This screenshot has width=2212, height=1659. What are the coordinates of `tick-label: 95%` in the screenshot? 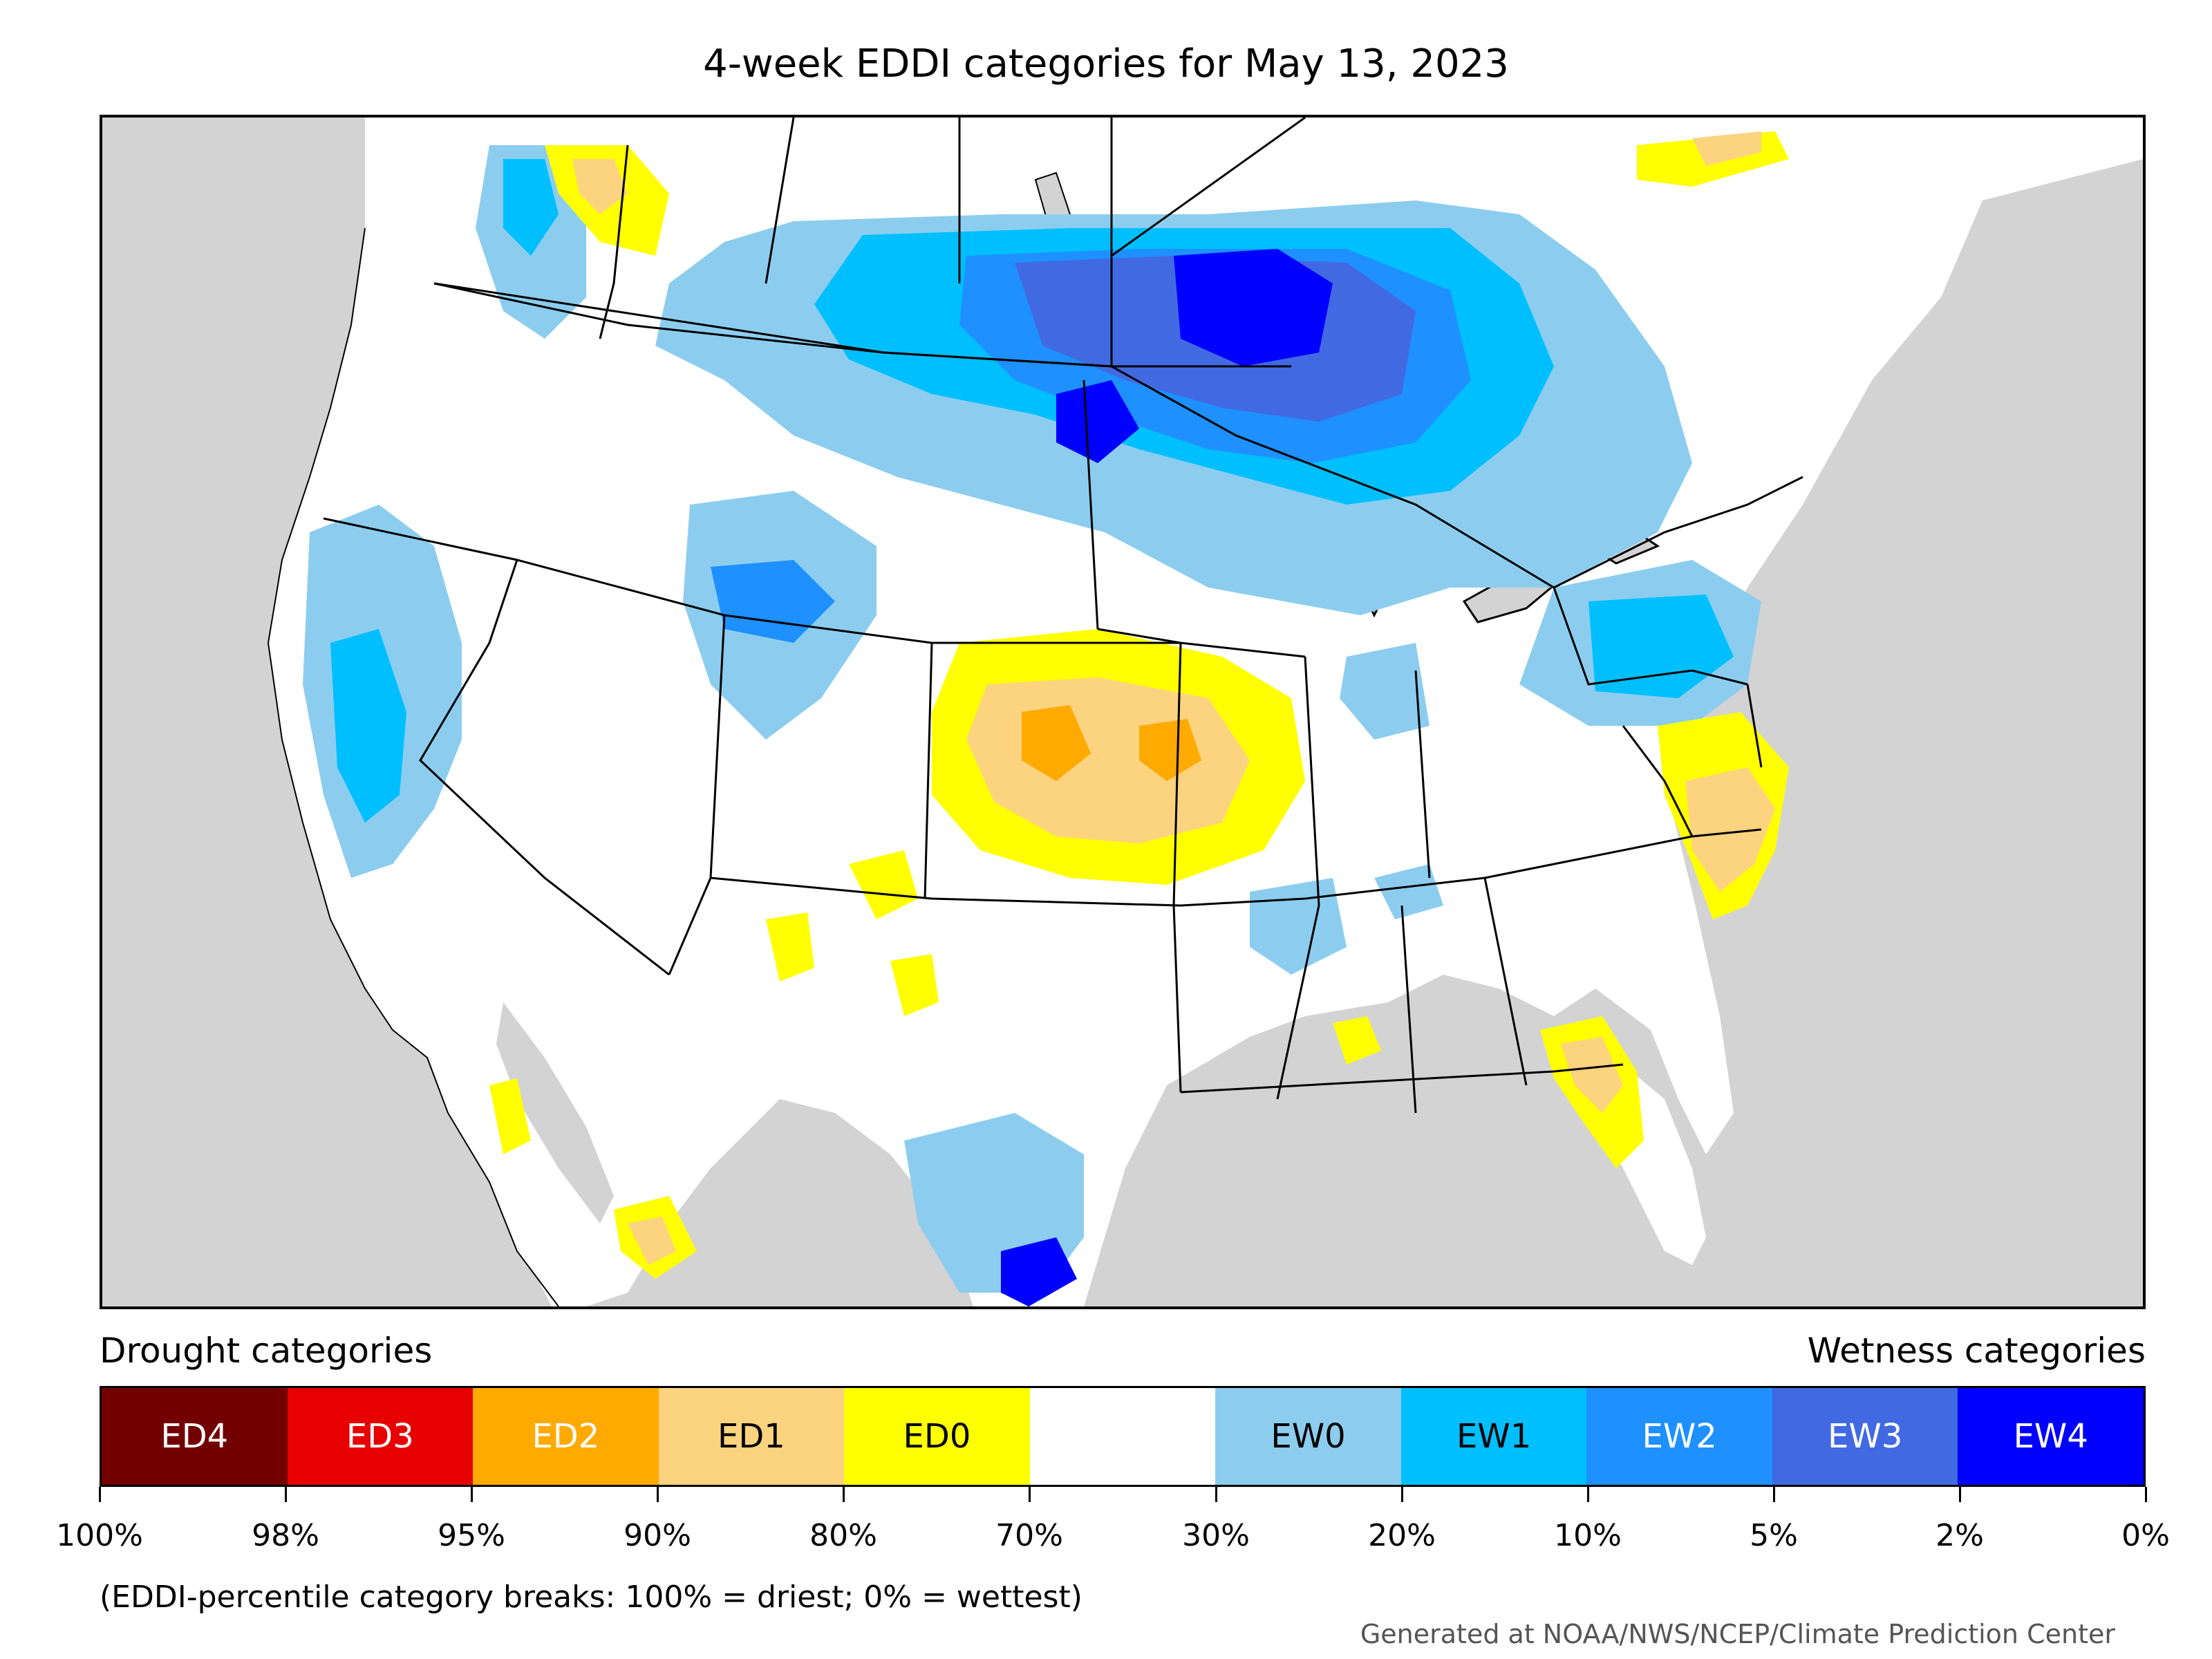 It's located at (472, 1535).